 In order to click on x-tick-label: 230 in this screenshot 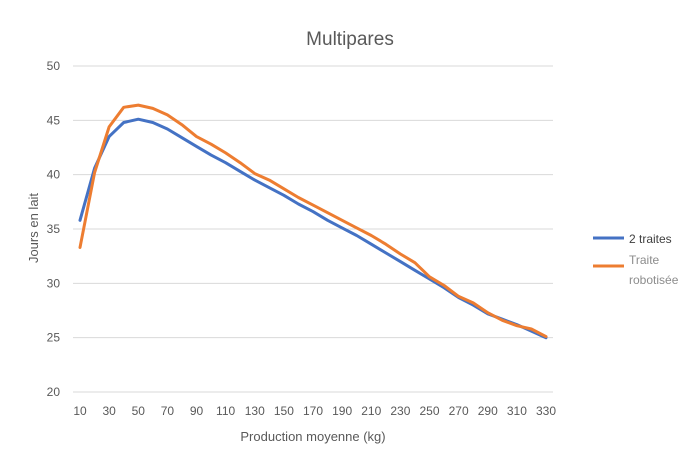, I will do `click(400, 411)`.